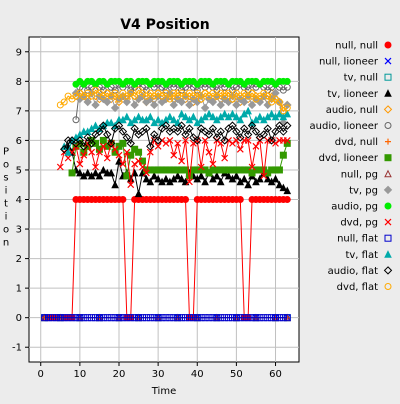  Describe the element at coordinates (19, 170) in the screenshot. I see `y-tick-label: 5` at that location.